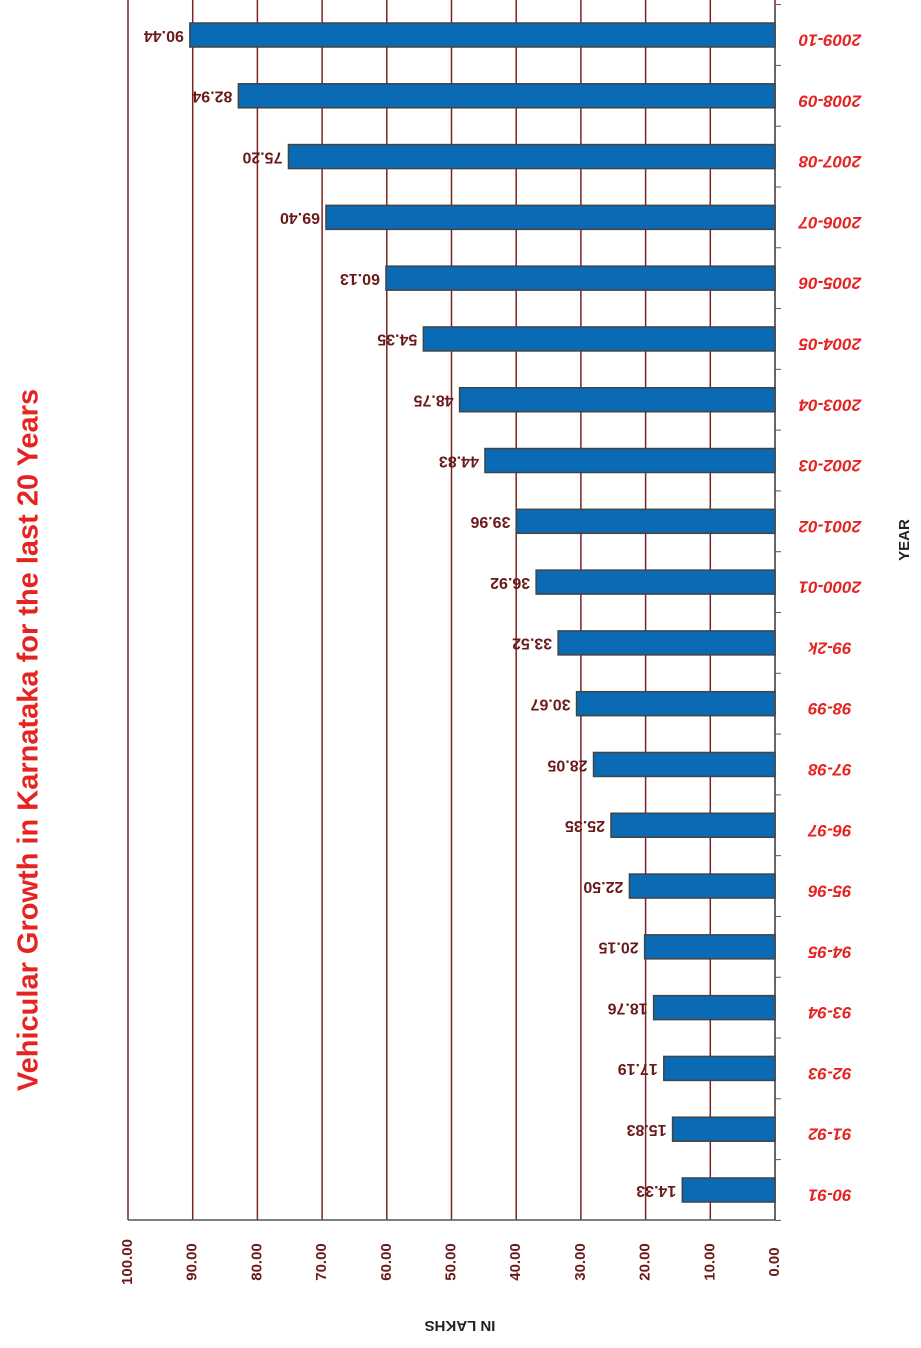 Image resolution: width=921 pixels, height=1348 pixels. Describe the element at coordinates (212, 96) in the screenshot. I see `data-label: 82.94` at that location.